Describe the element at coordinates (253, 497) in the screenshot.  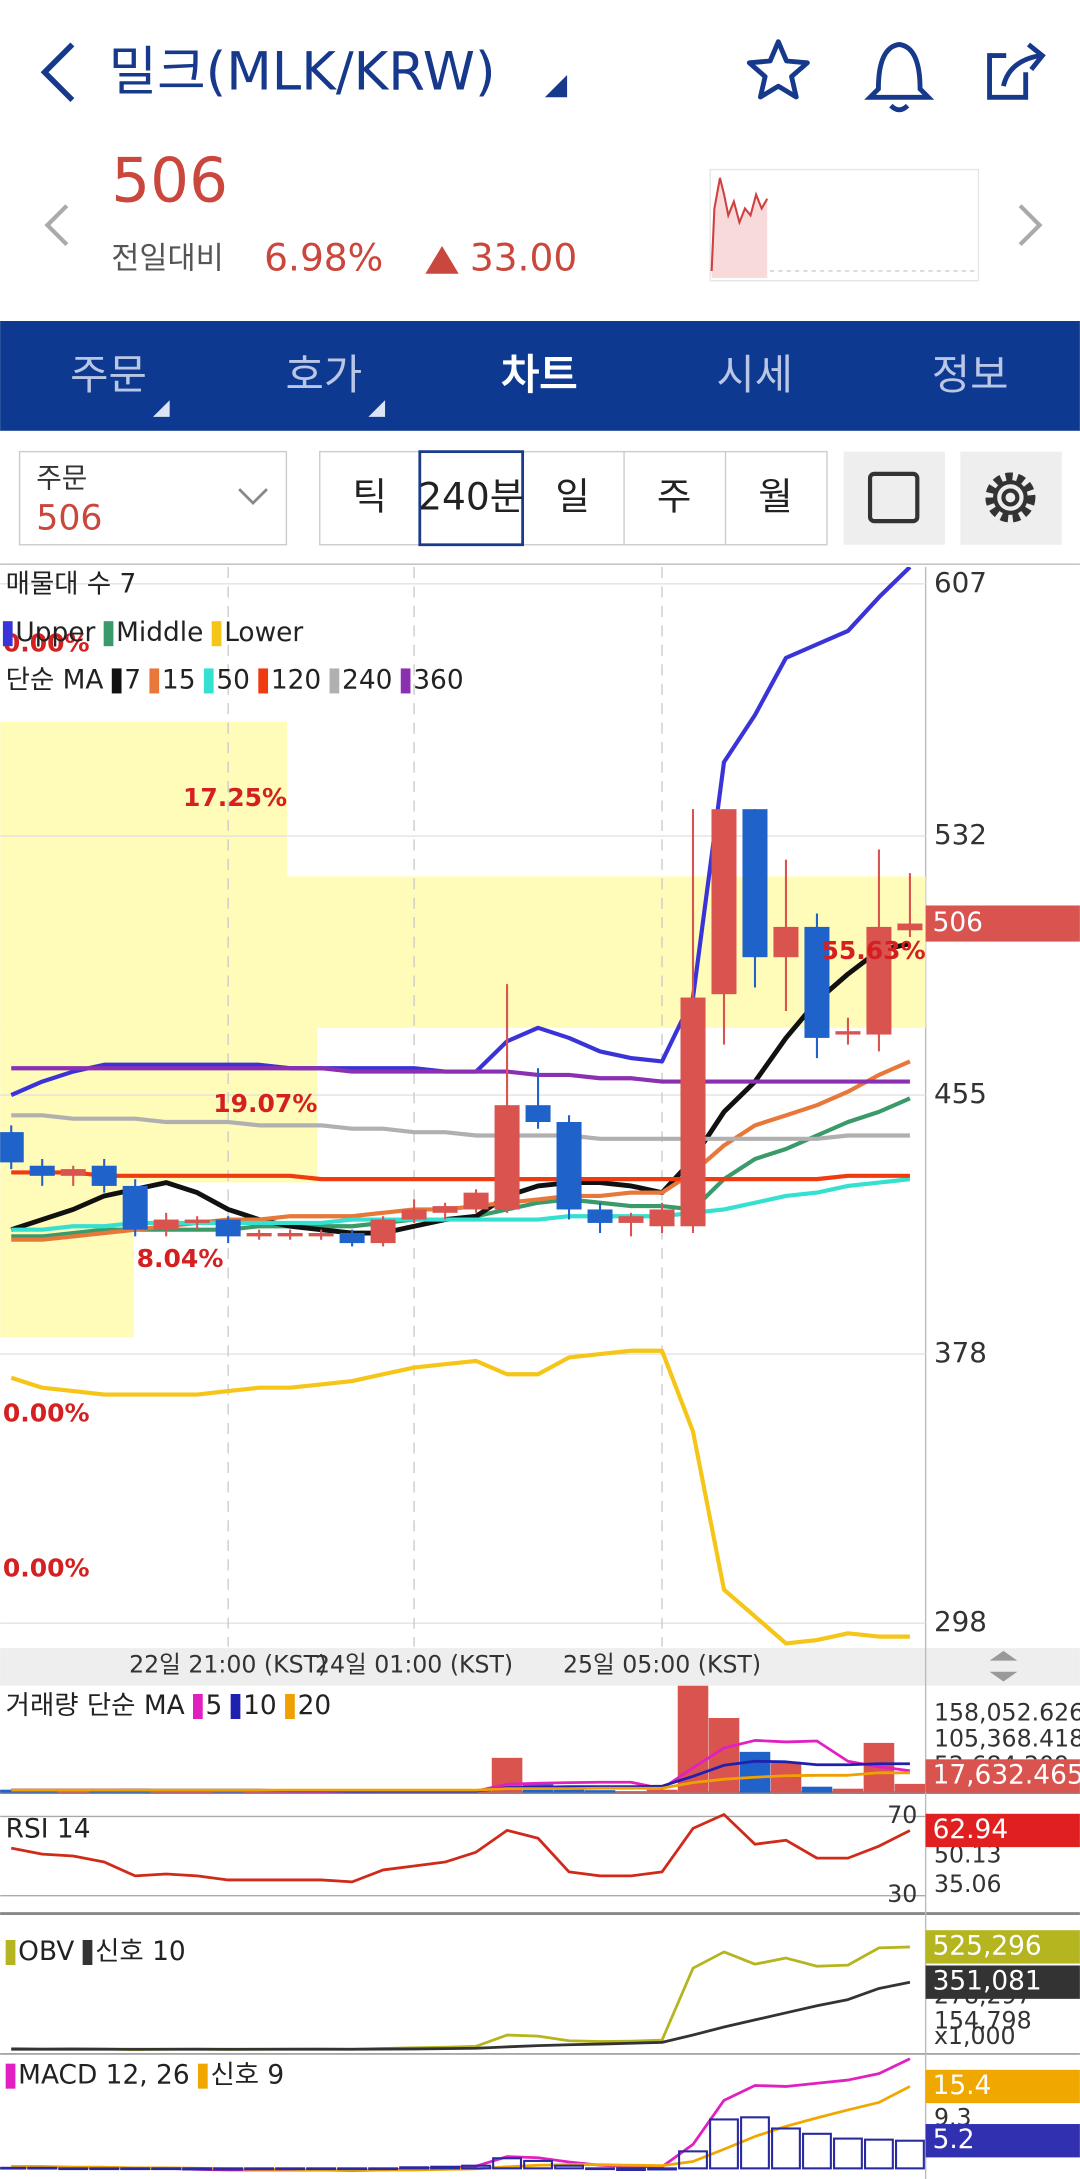
I see `select-chevron` at that location.